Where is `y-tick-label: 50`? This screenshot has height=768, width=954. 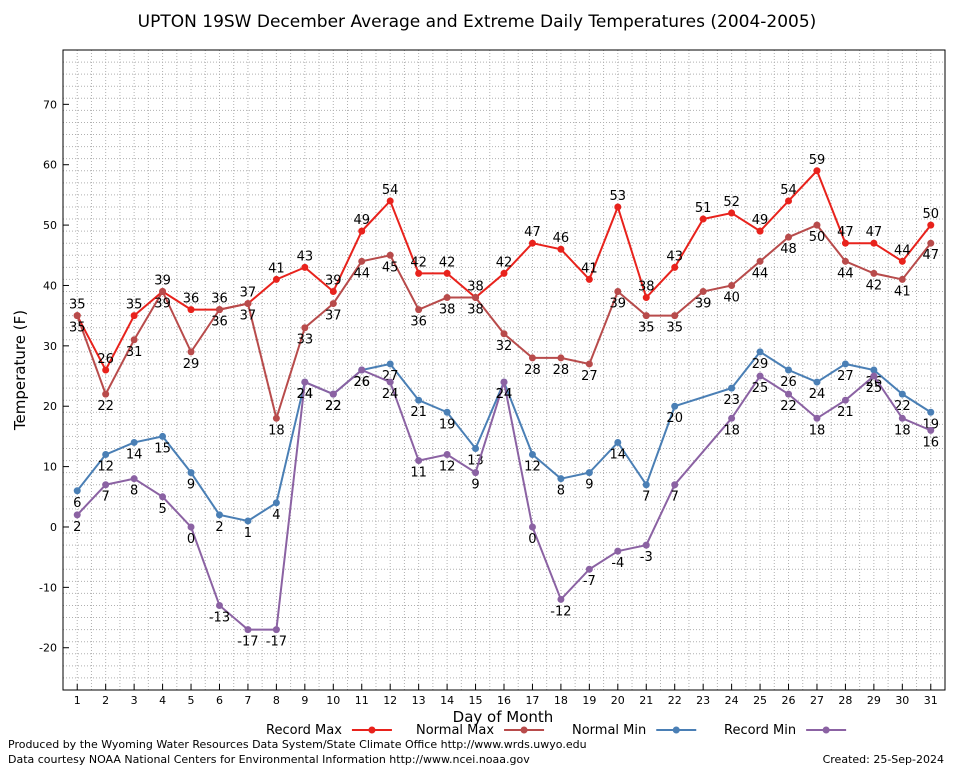
y-tick-label: 50 is located at coordinates (50, 225).